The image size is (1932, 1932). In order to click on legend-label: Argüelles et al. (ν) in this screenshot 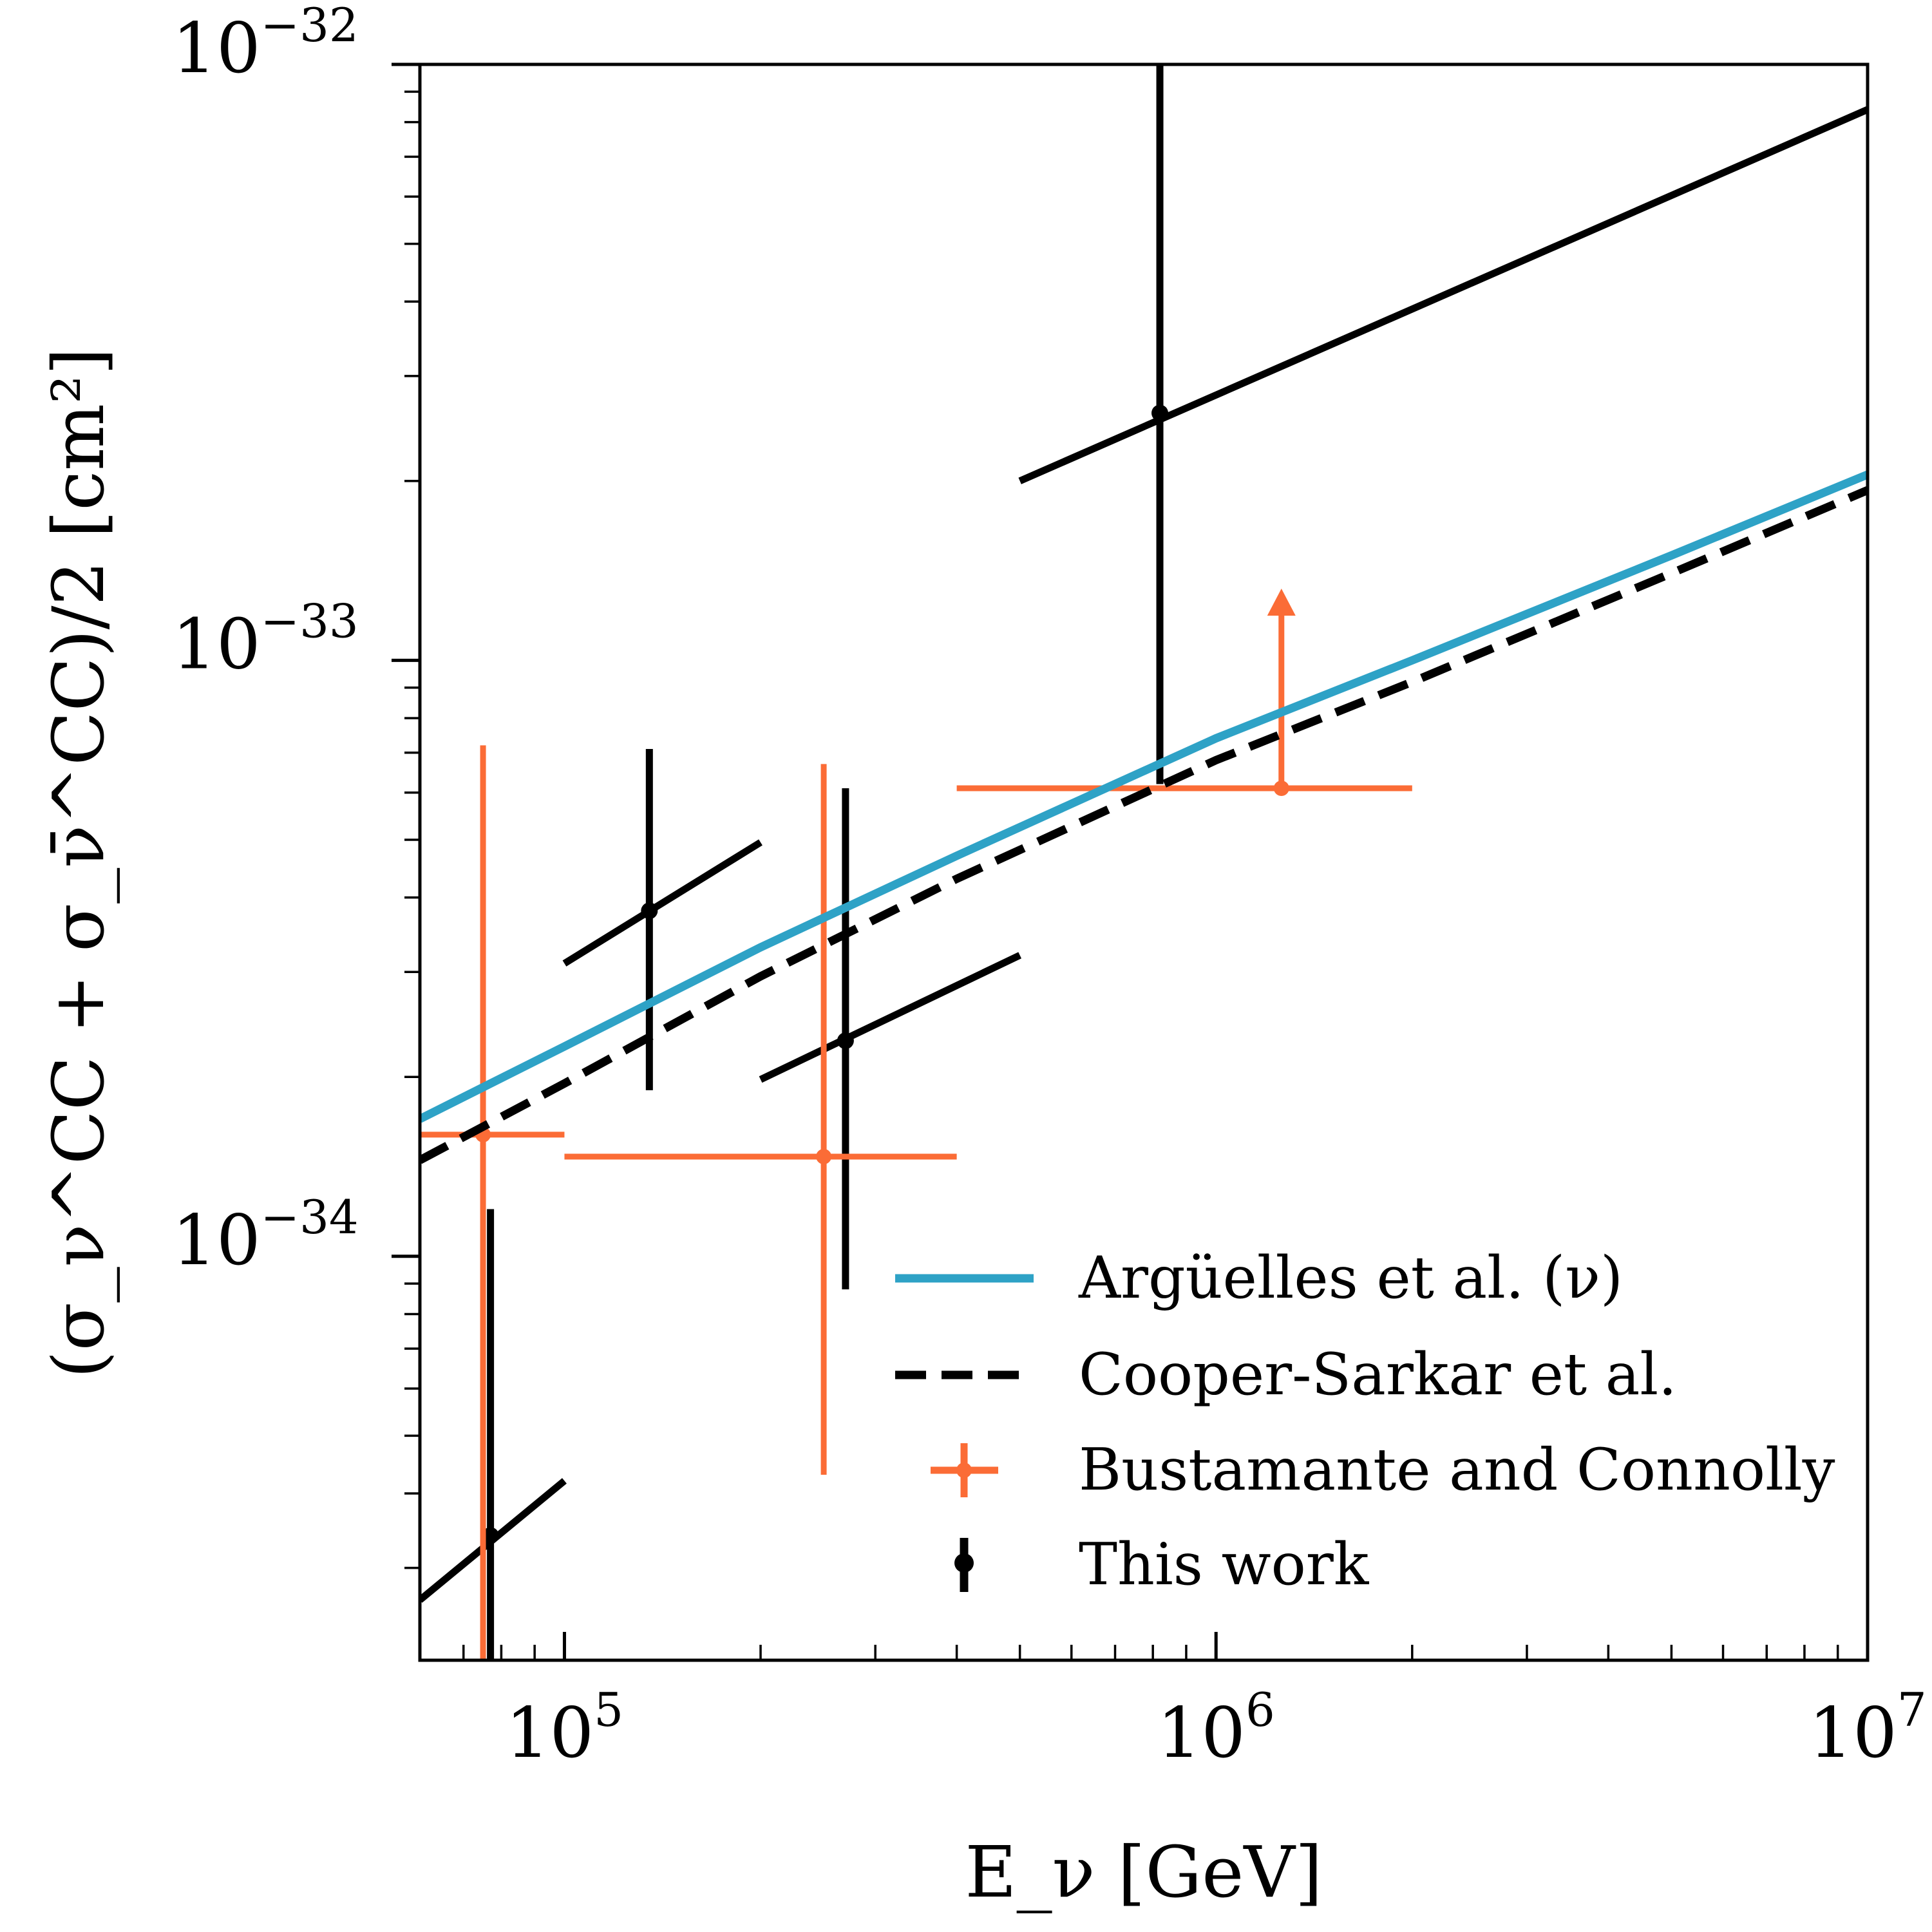, I will do `click(1351, 1278)`.